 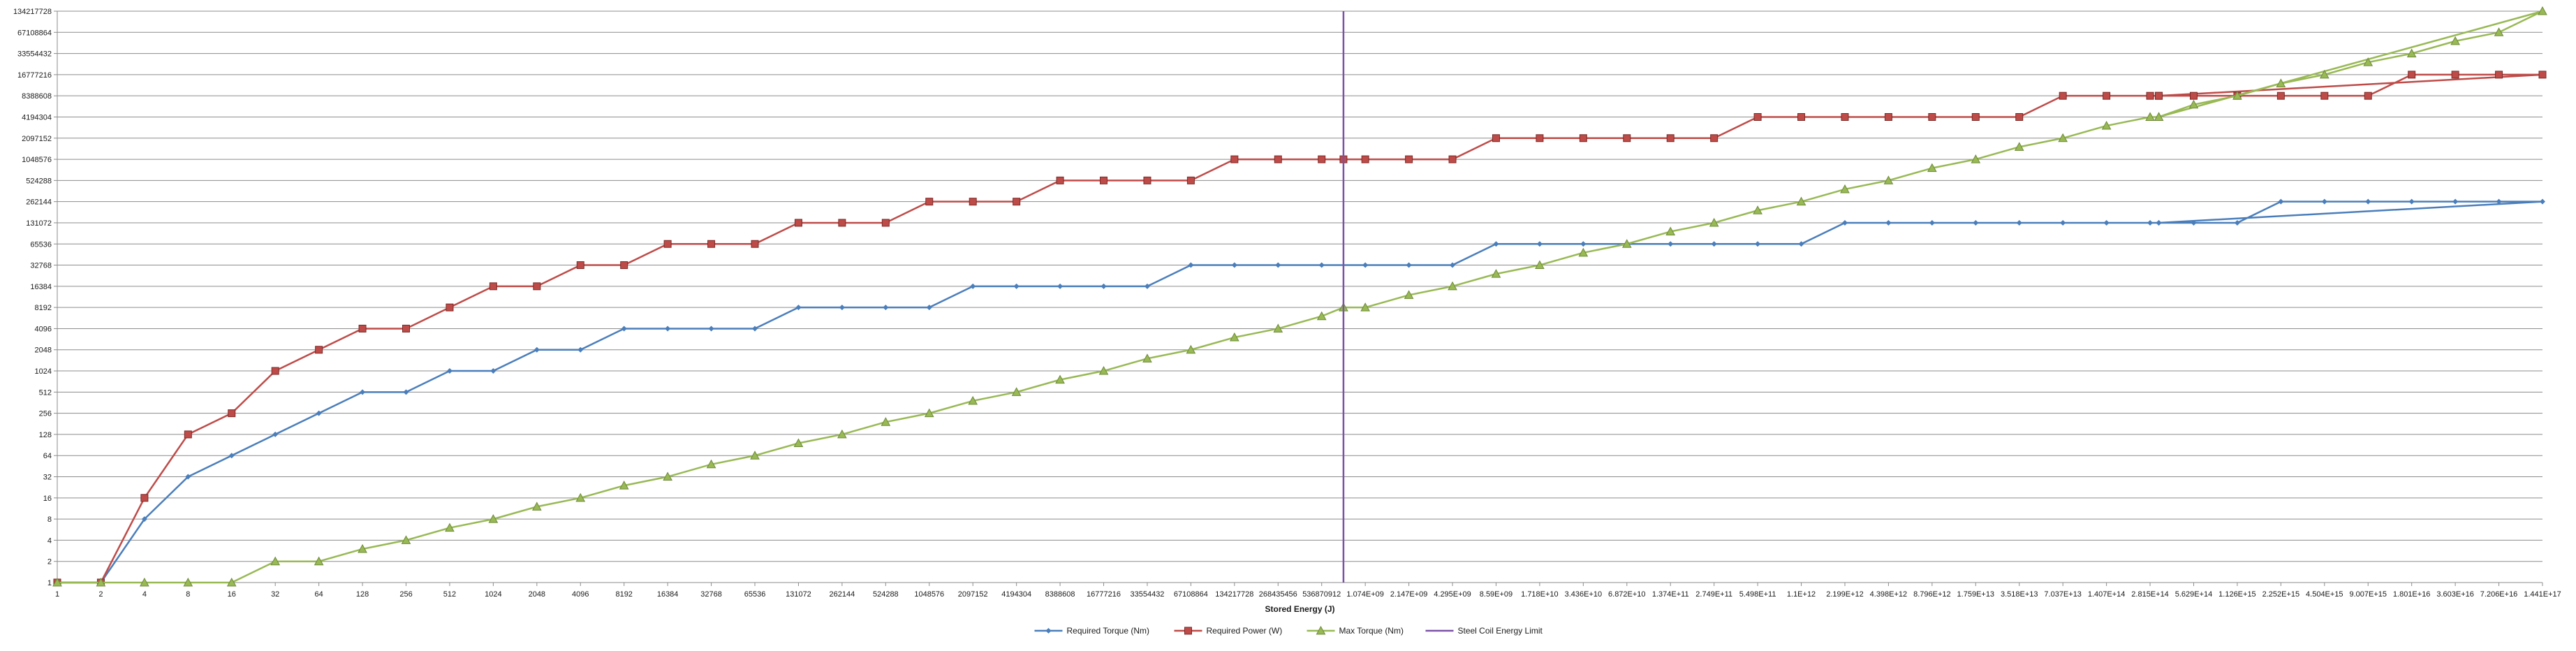 I want to click on x-tick-label: 8388608, so click(x=1060, y=594).